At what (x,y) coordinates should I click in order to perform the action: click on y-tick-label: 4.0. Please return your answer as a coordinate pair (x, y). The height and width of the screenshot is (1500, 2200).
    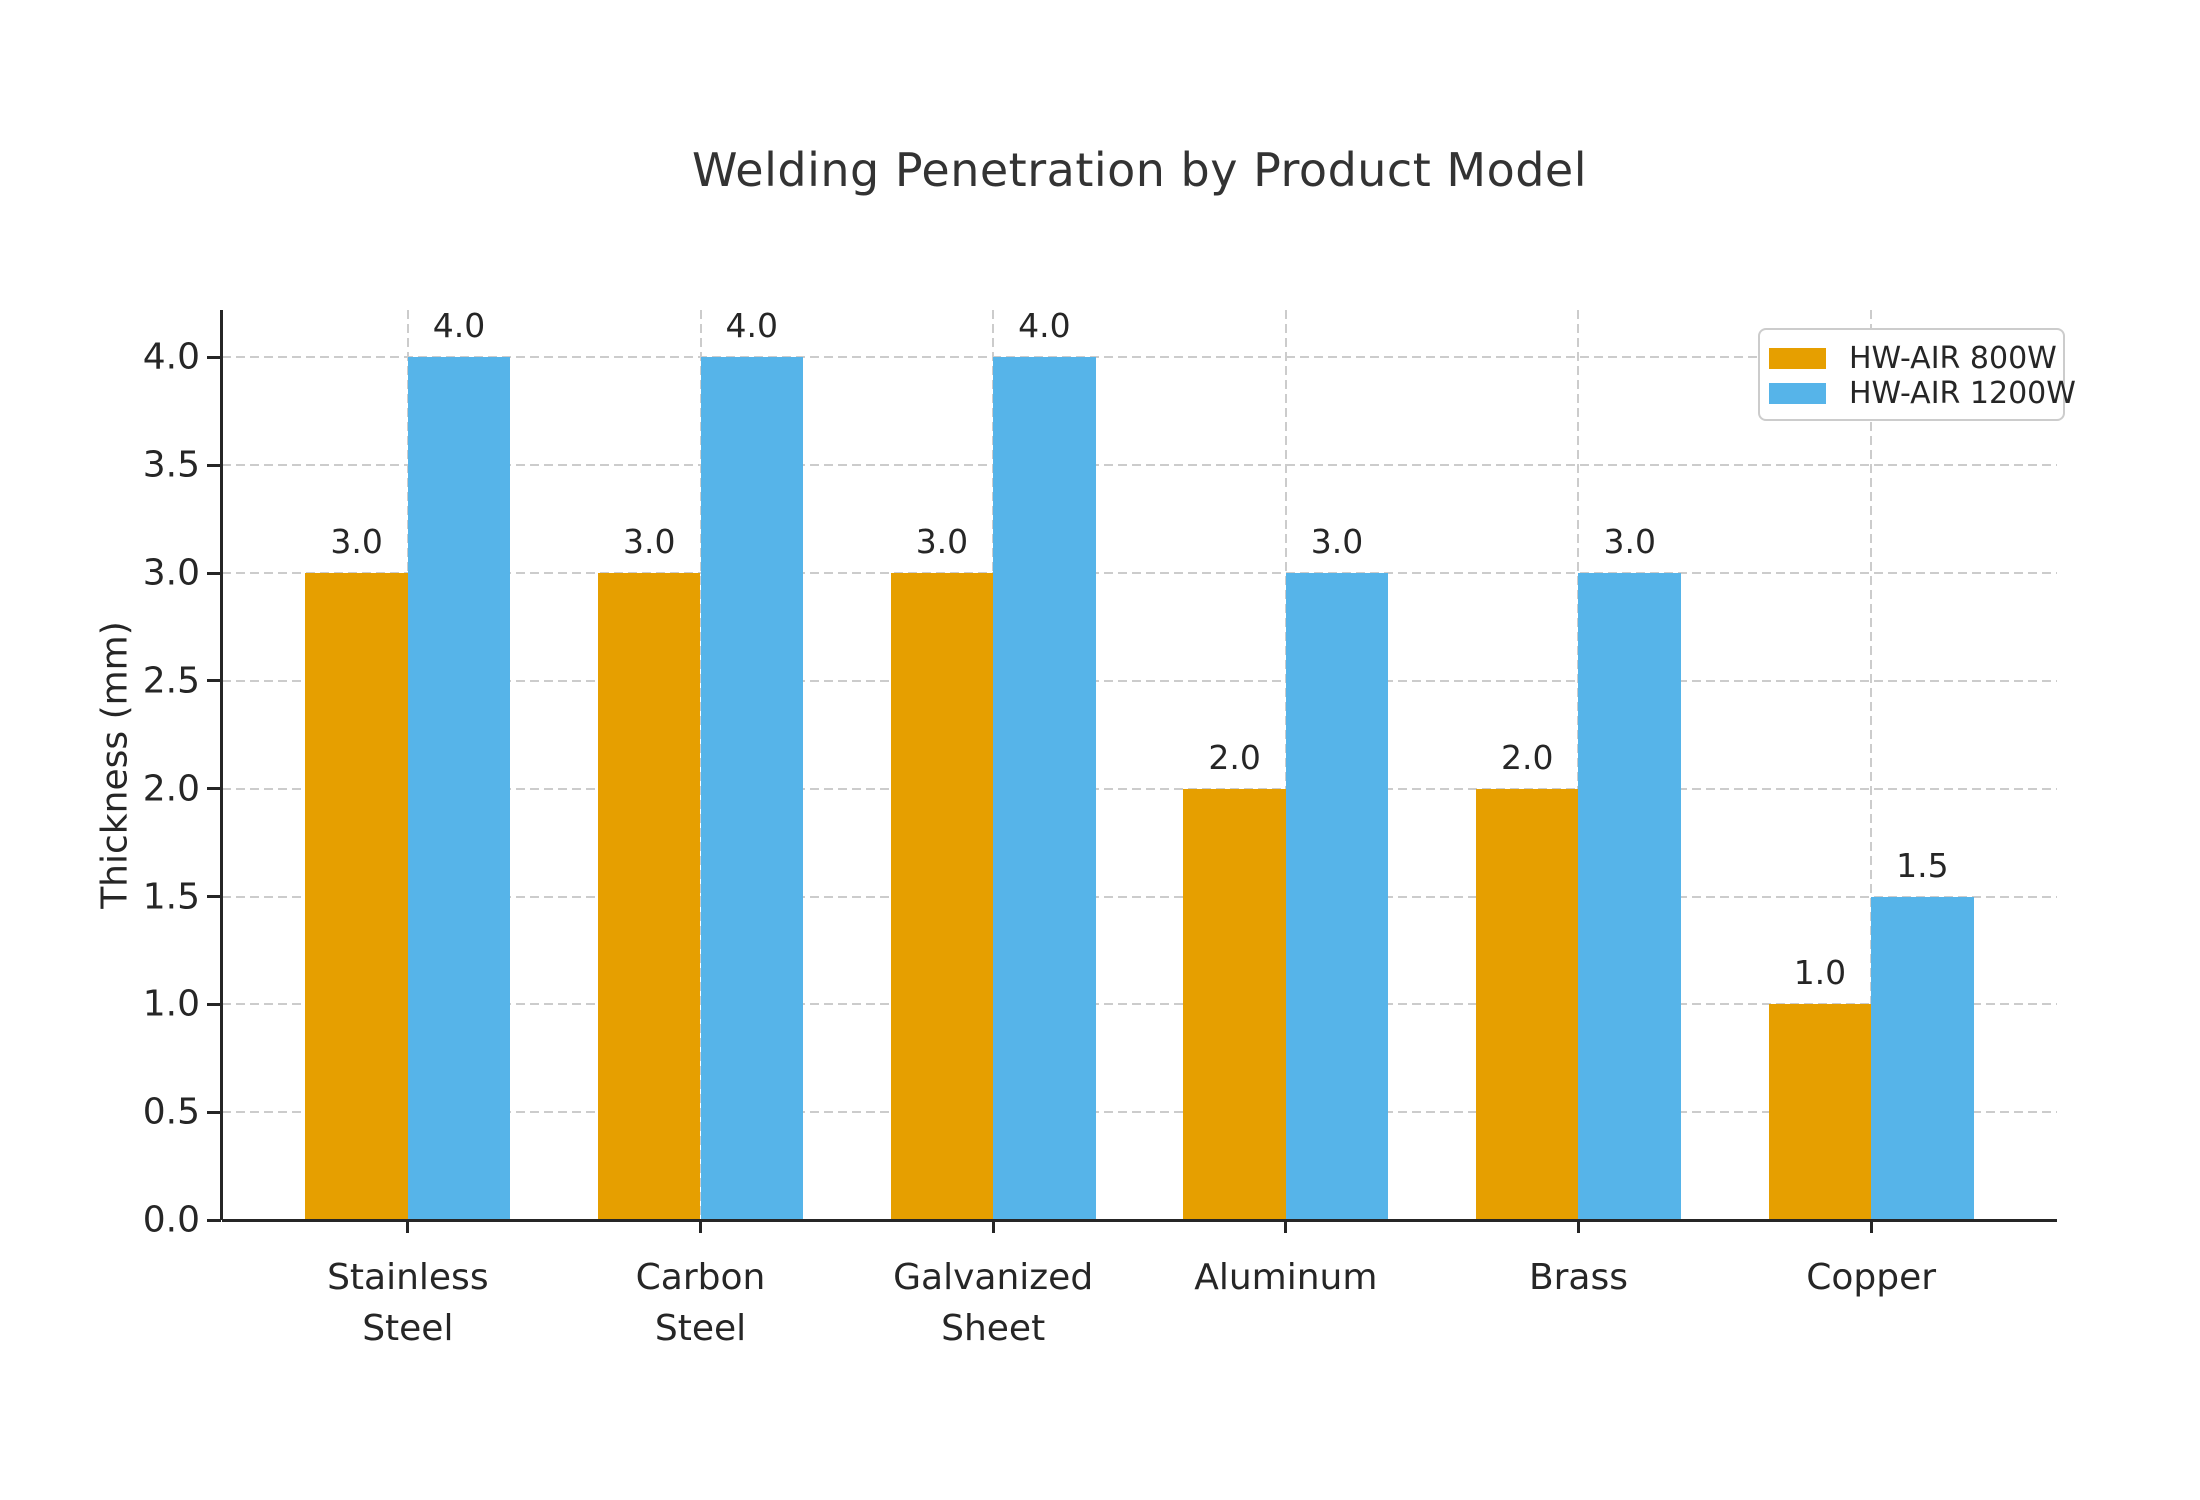
    Looking at the image, I should click on (171, 357).